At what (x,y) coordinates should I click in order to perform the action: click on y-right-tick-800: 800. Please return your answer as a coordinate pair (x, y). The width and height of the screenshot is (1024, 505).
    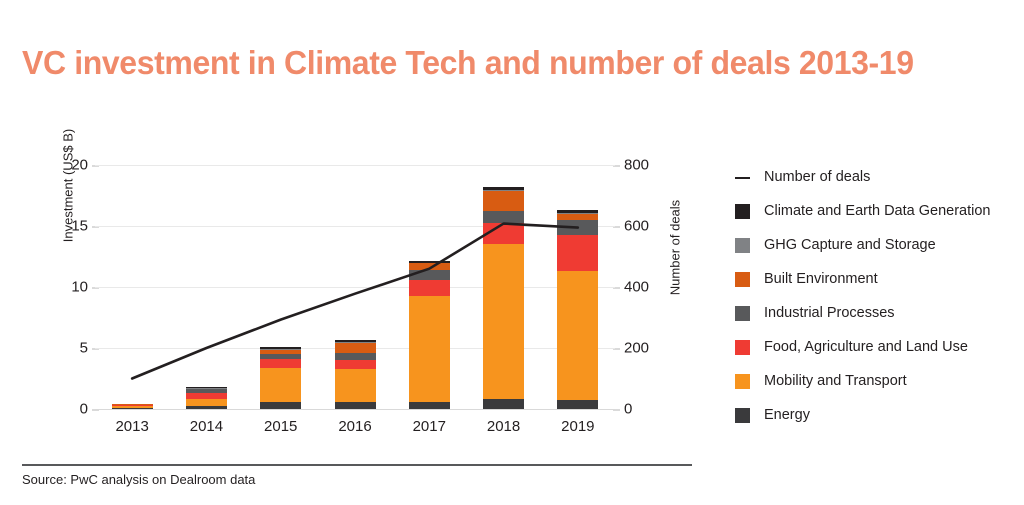
    Looking at the image, I should click on (631, 165).